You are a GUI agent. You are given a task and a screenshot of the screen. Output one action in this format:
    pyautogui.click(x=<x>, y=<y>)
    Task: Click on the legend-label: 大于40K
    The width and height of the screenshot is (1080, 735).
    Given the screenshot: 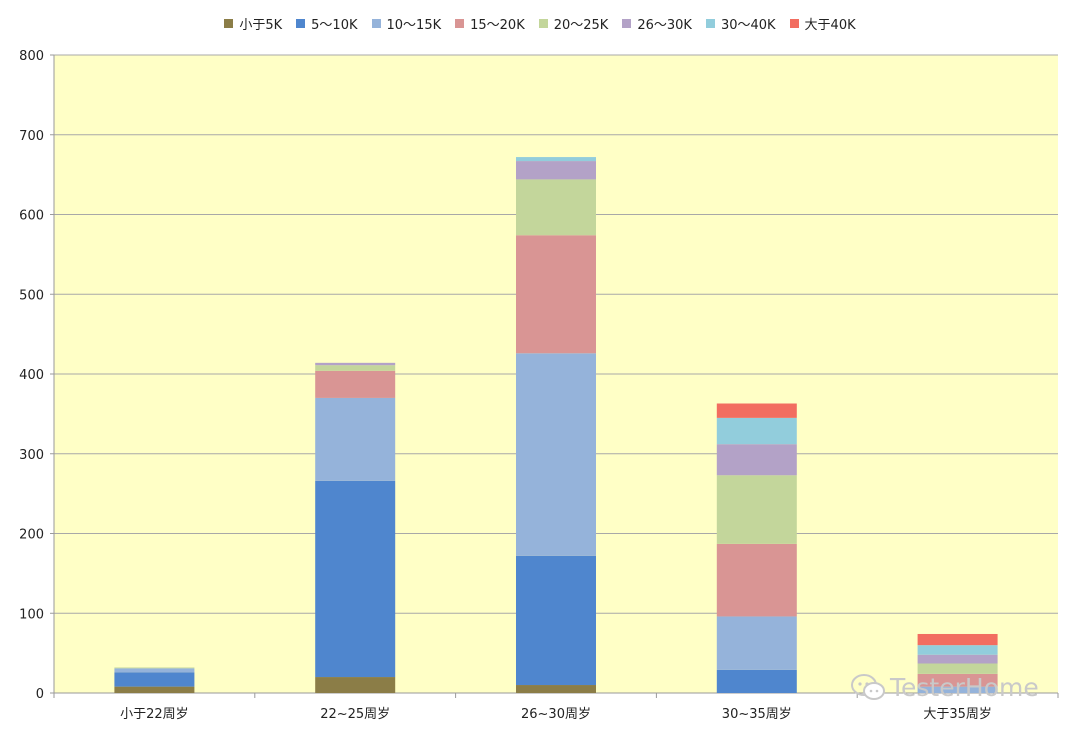 What is the action you would take?
    pyautogui.click(x=830, y=25)
    